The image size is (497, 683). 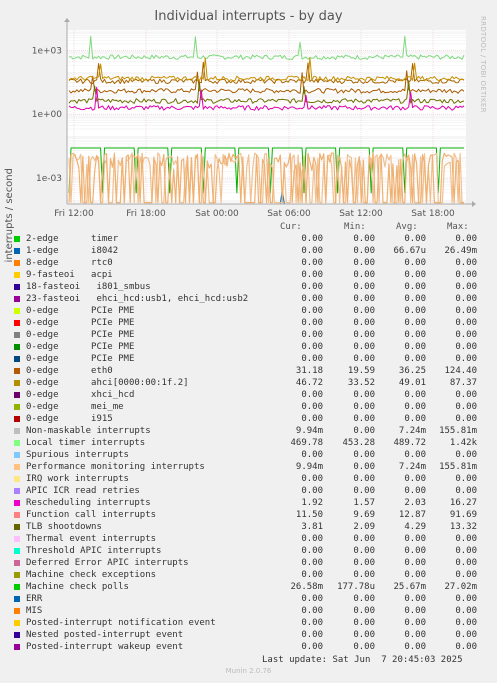 I want to click on legend-avg-value: 4.29, so click(x=415, y=527).